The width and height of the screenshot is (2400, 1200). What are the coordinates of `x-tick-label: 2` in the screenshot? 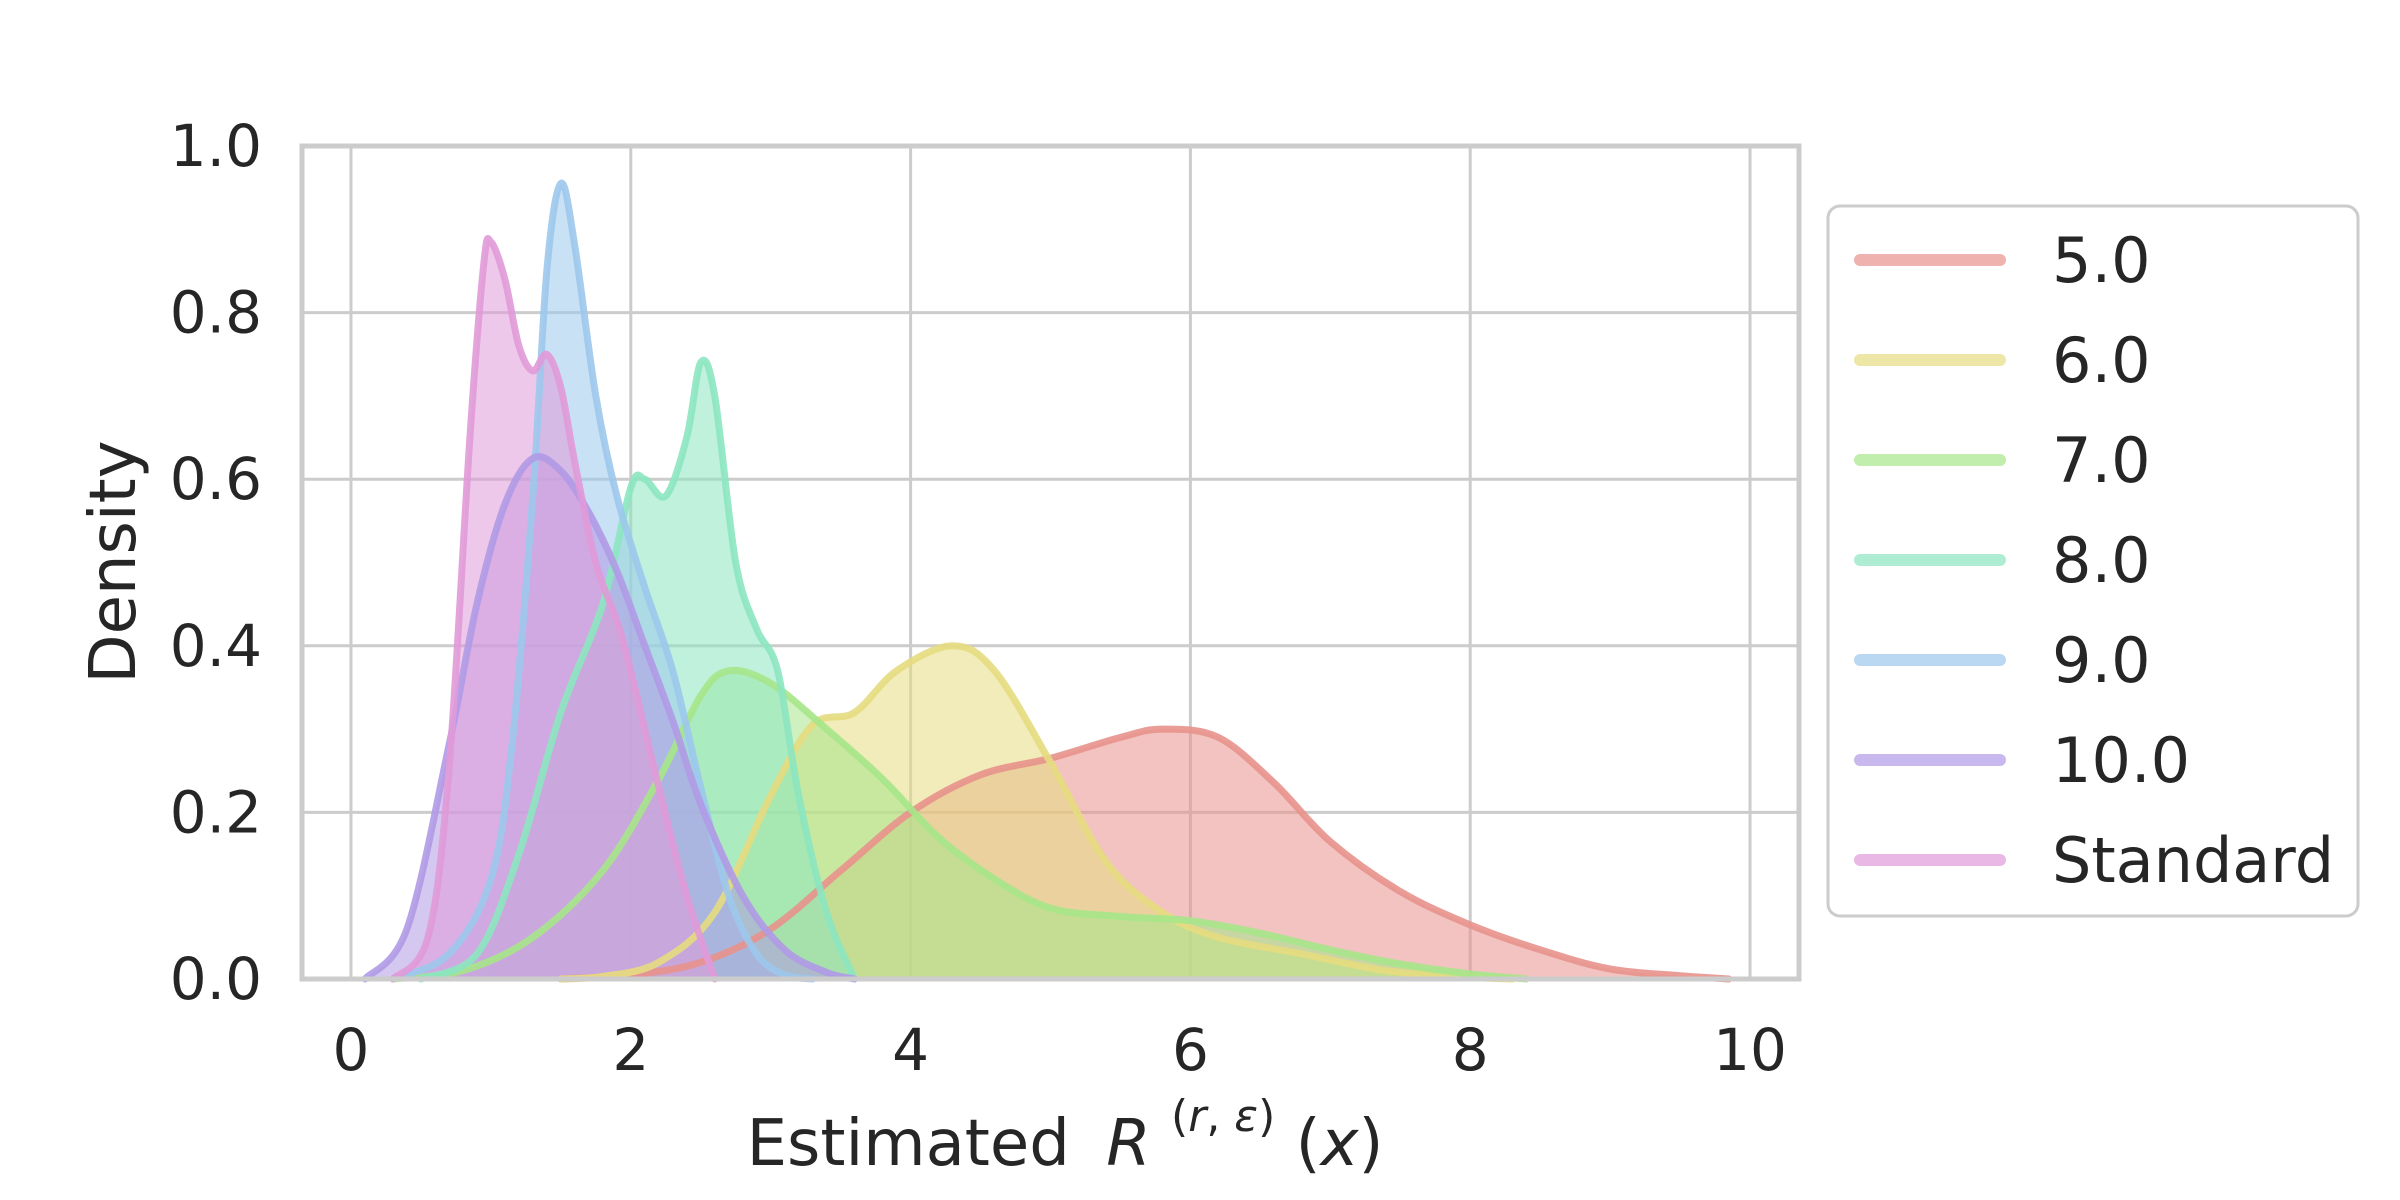 It's located at (630, 1050).